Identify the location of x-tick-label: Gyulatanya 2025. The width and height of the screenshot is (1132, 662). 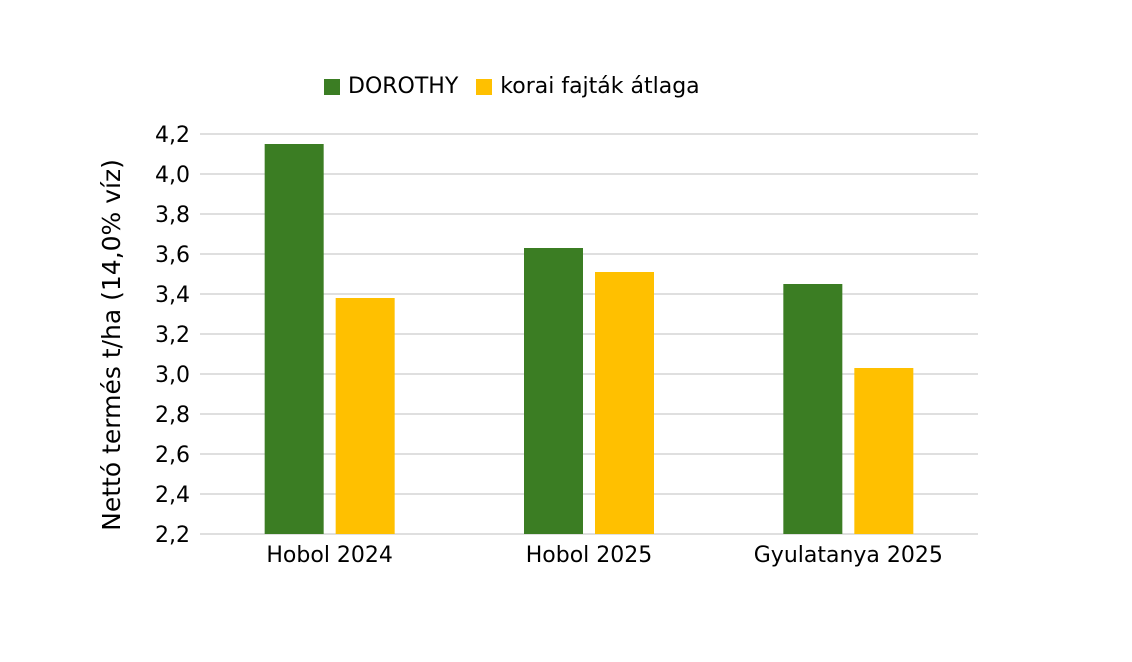
(848, 555).